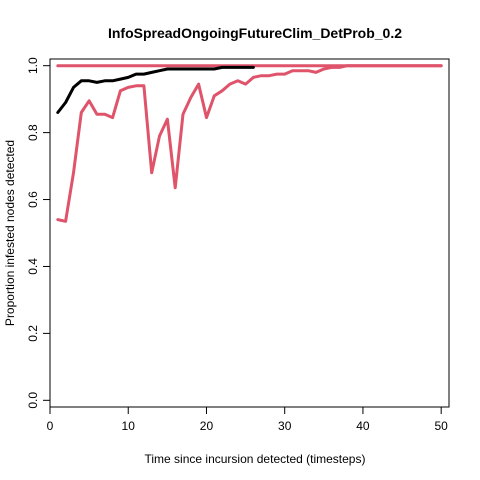 Image resolution: width=480 pixels, height=480 pixels. Describe the element at coordinates (33, 132) in the screenshot. I see `y-tick-label: 0.8` at that location.